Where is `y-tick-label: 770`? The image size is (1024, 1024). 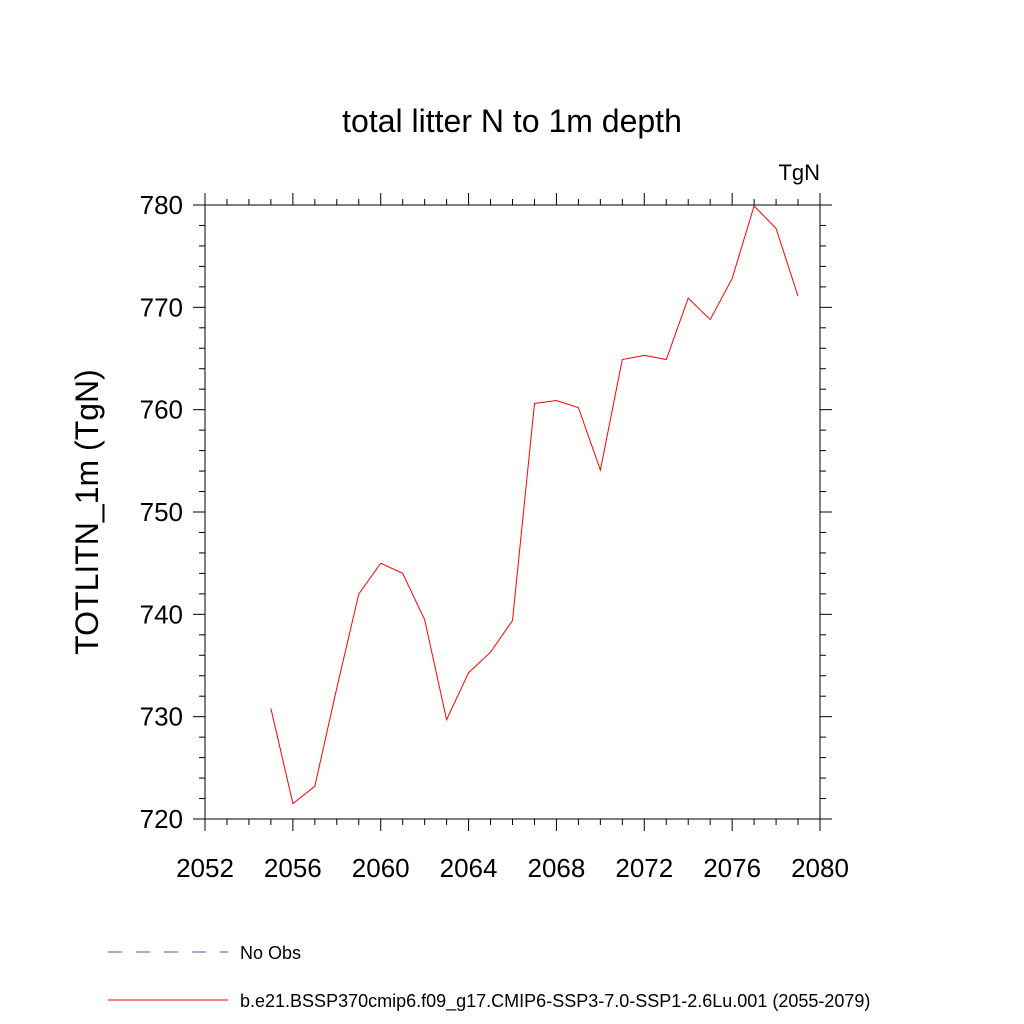 y-tick-label: 770 is located at coordinates (161, 307).